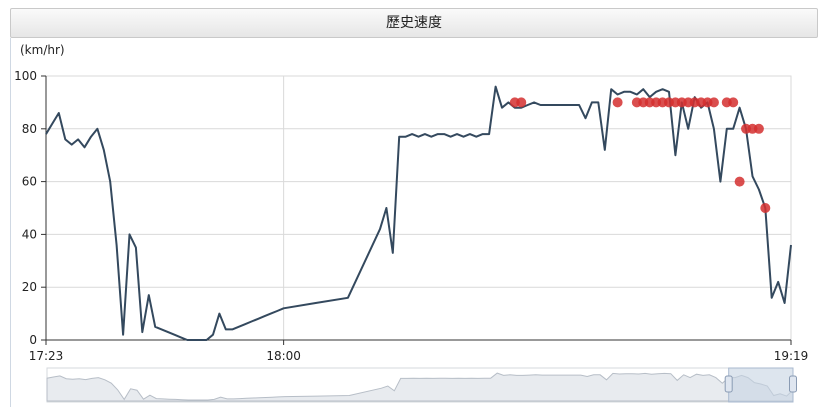  Describe the element at coordinates (46, 356) in the screenshot. I see `x-tick-label: 17:23` at that location.